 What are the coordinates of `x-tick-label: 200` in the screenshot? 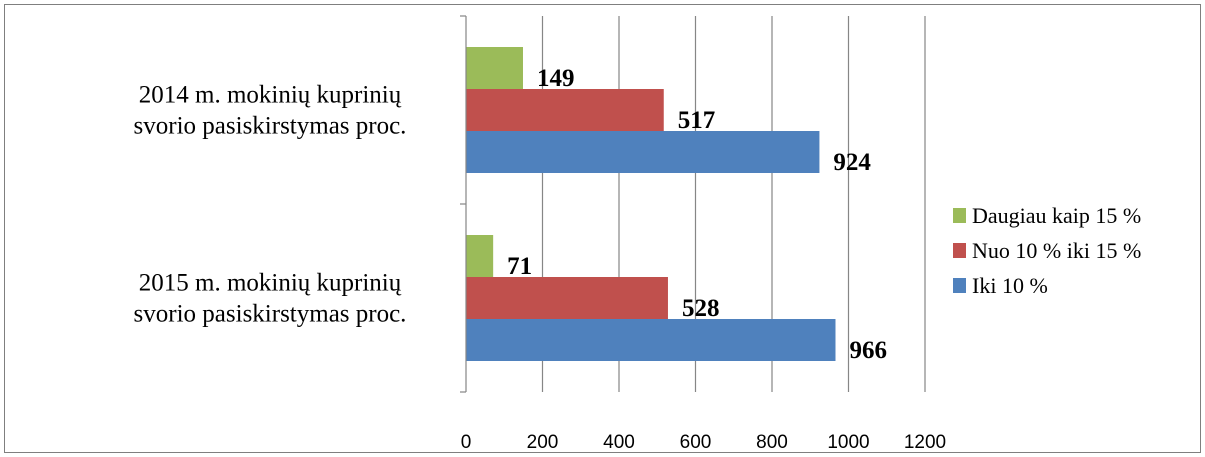 It's located at (543, 442).